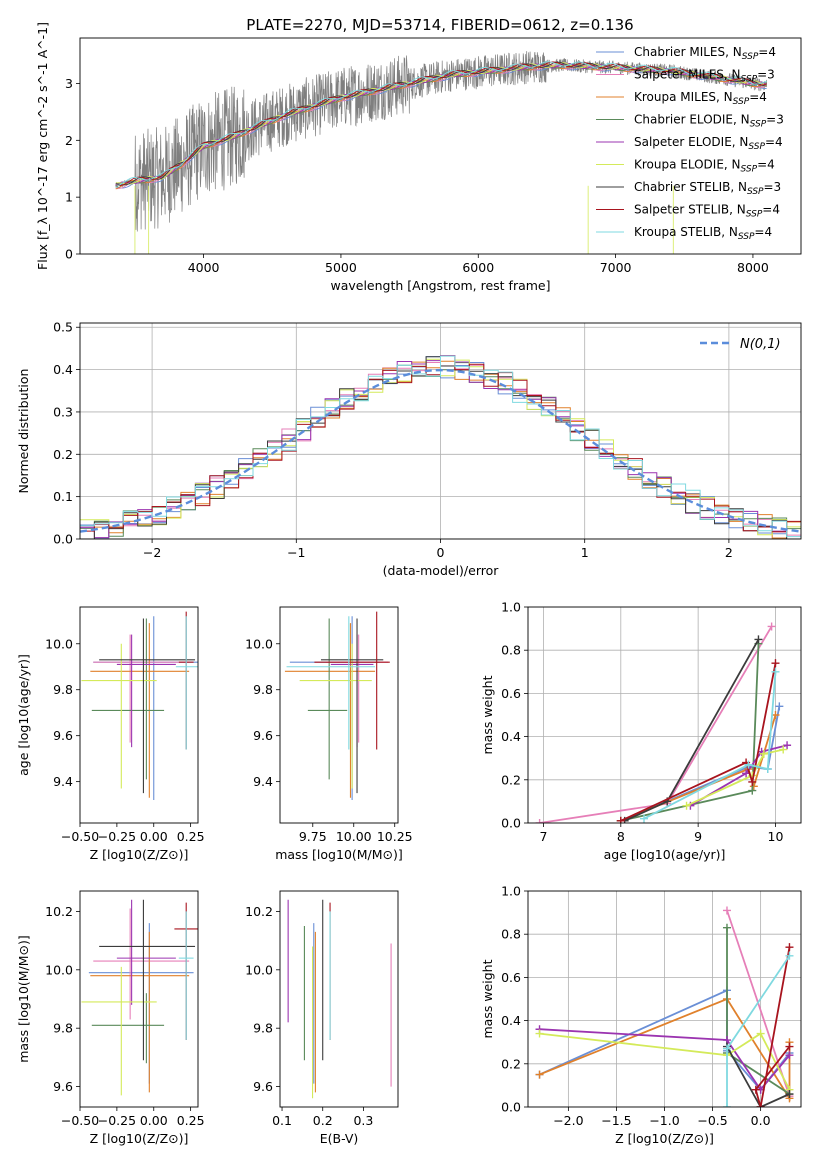  What do you see at coordinates (363, 1120) in the screenshot?
I see `x-tick-label: 0.3` at bounding box center [363, 1120].